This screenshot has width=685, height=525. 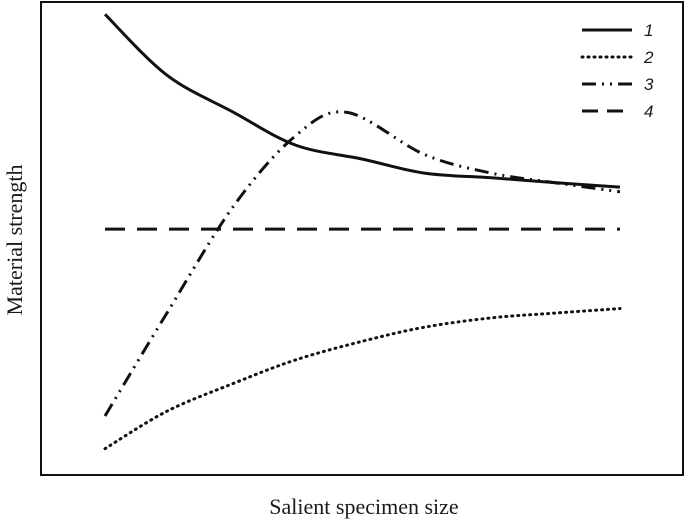 What do you see at coordinates (14, 240) in the screenshot?
I see `y-axis-label: Material strength` at bounding box center [14, 240].